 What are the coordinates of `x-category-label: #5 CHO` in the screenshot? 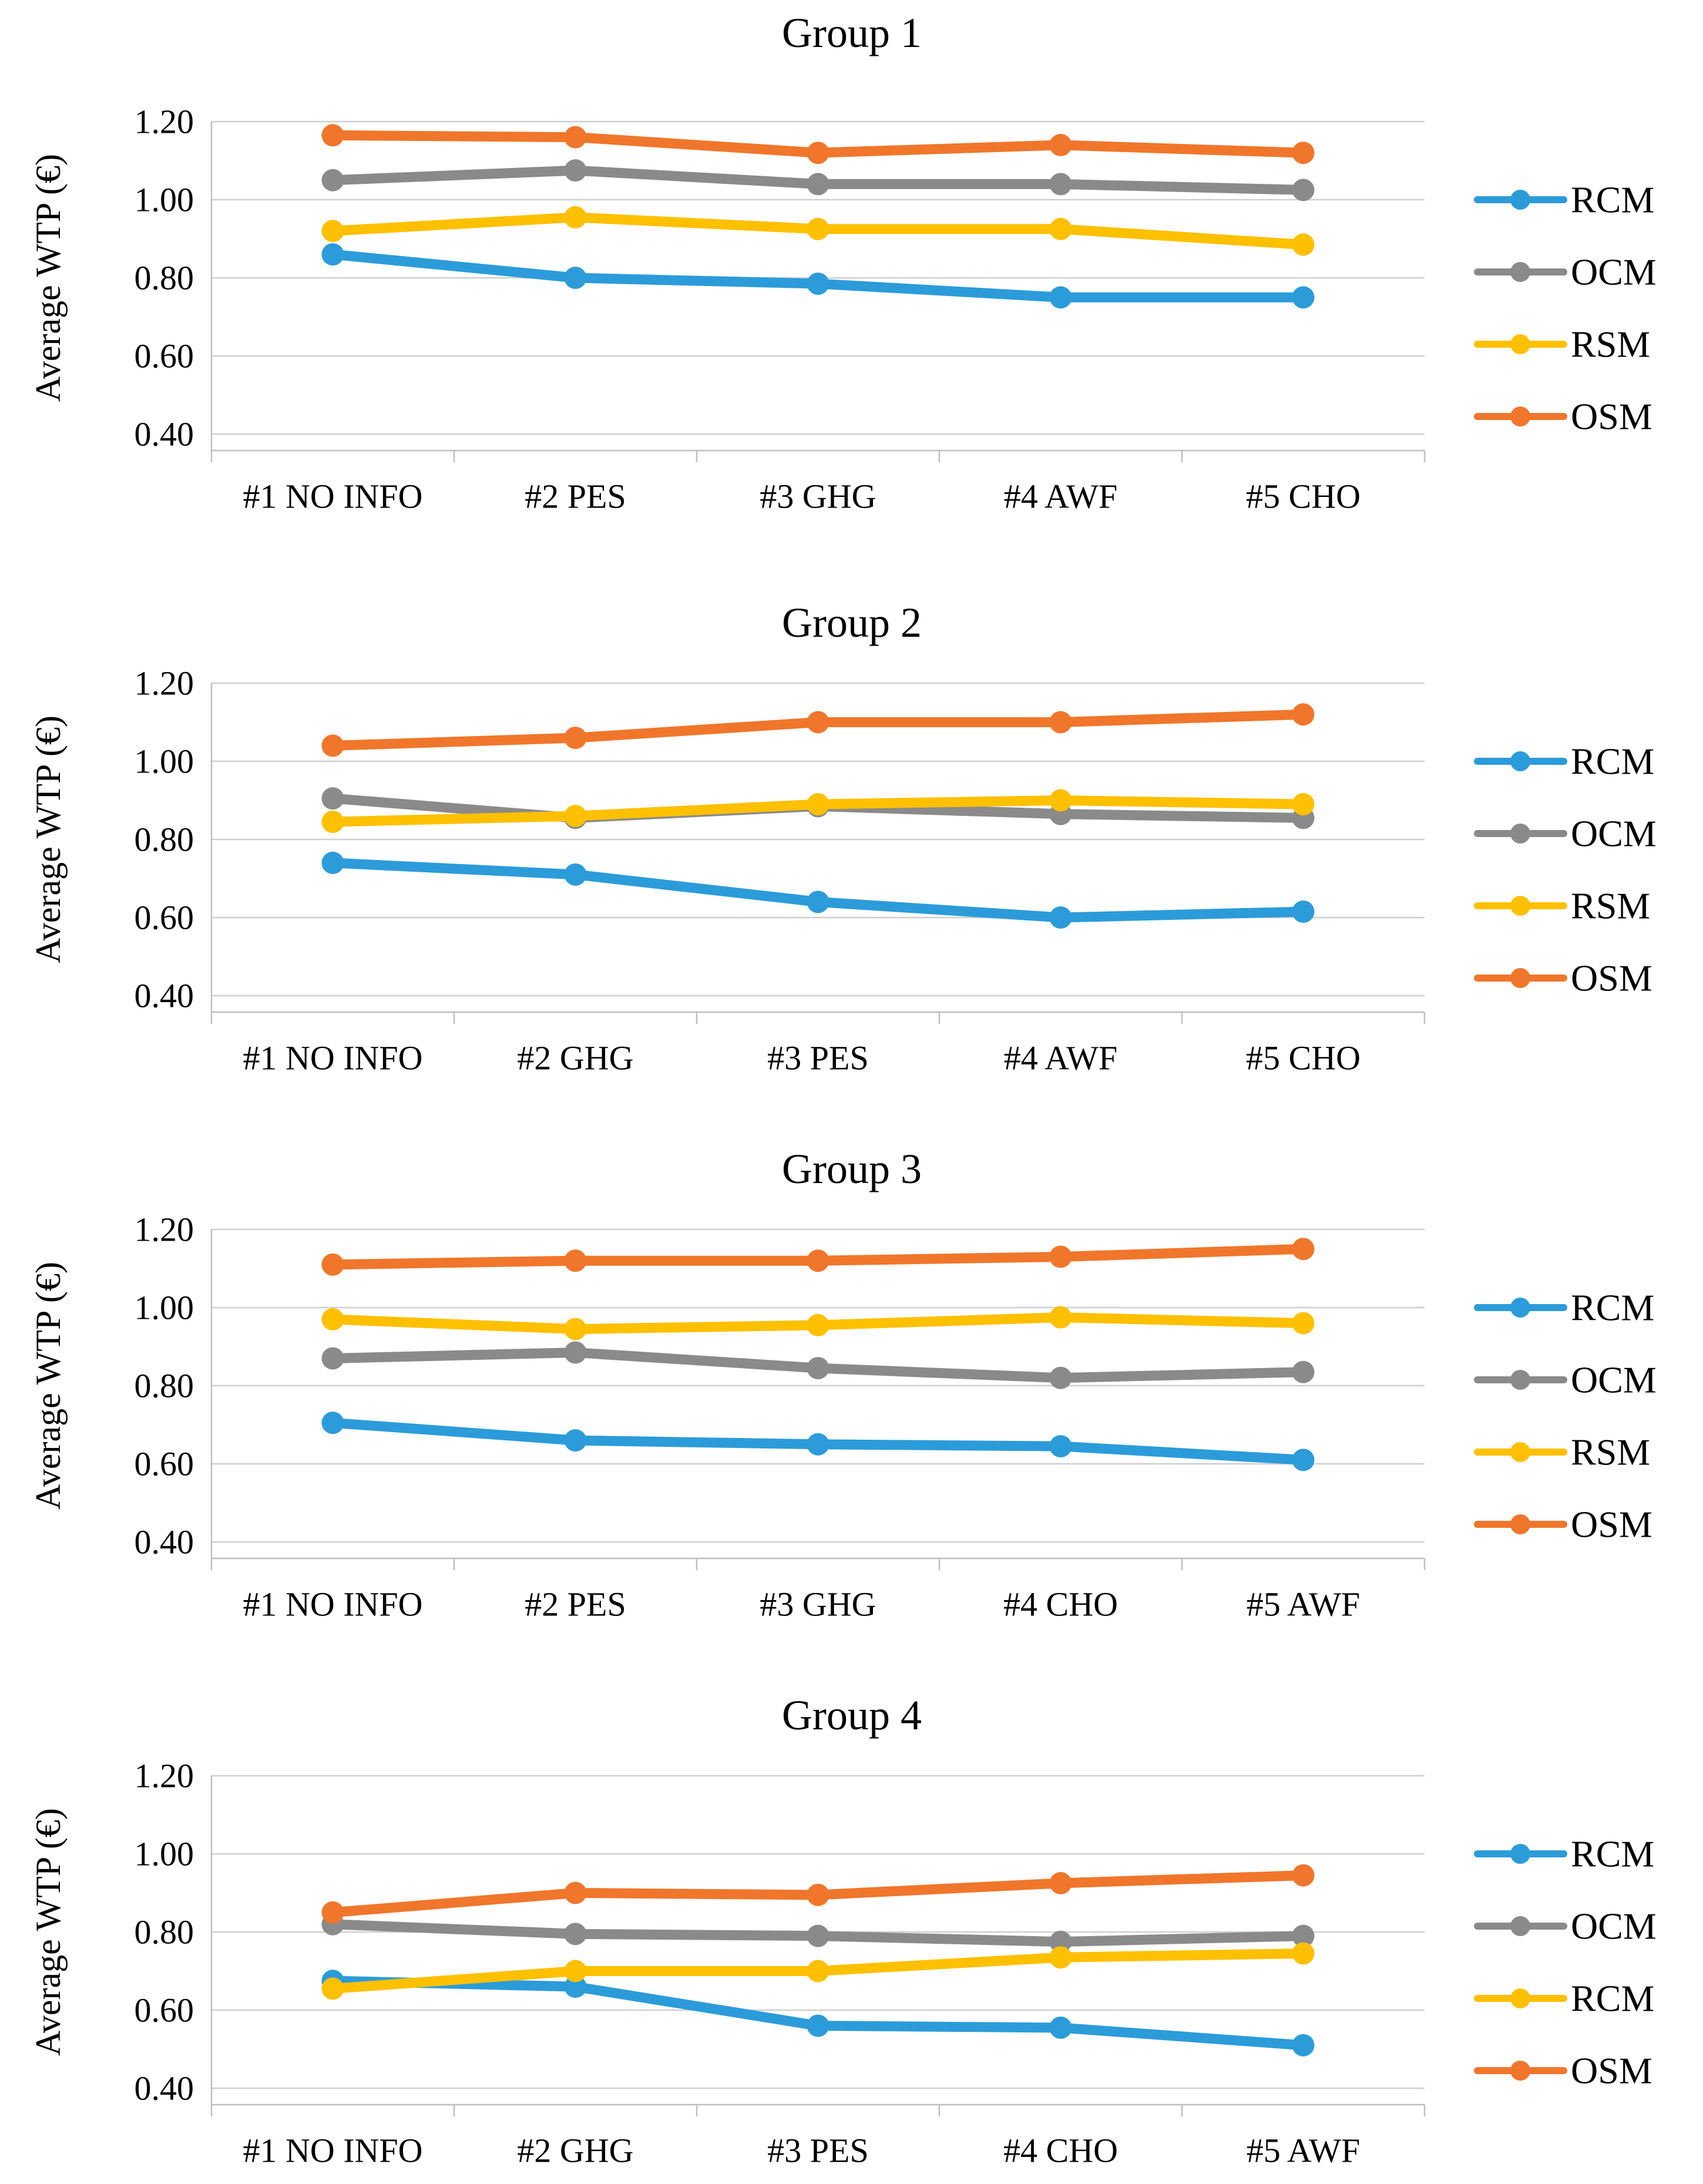 It's located at (1303, 1058).